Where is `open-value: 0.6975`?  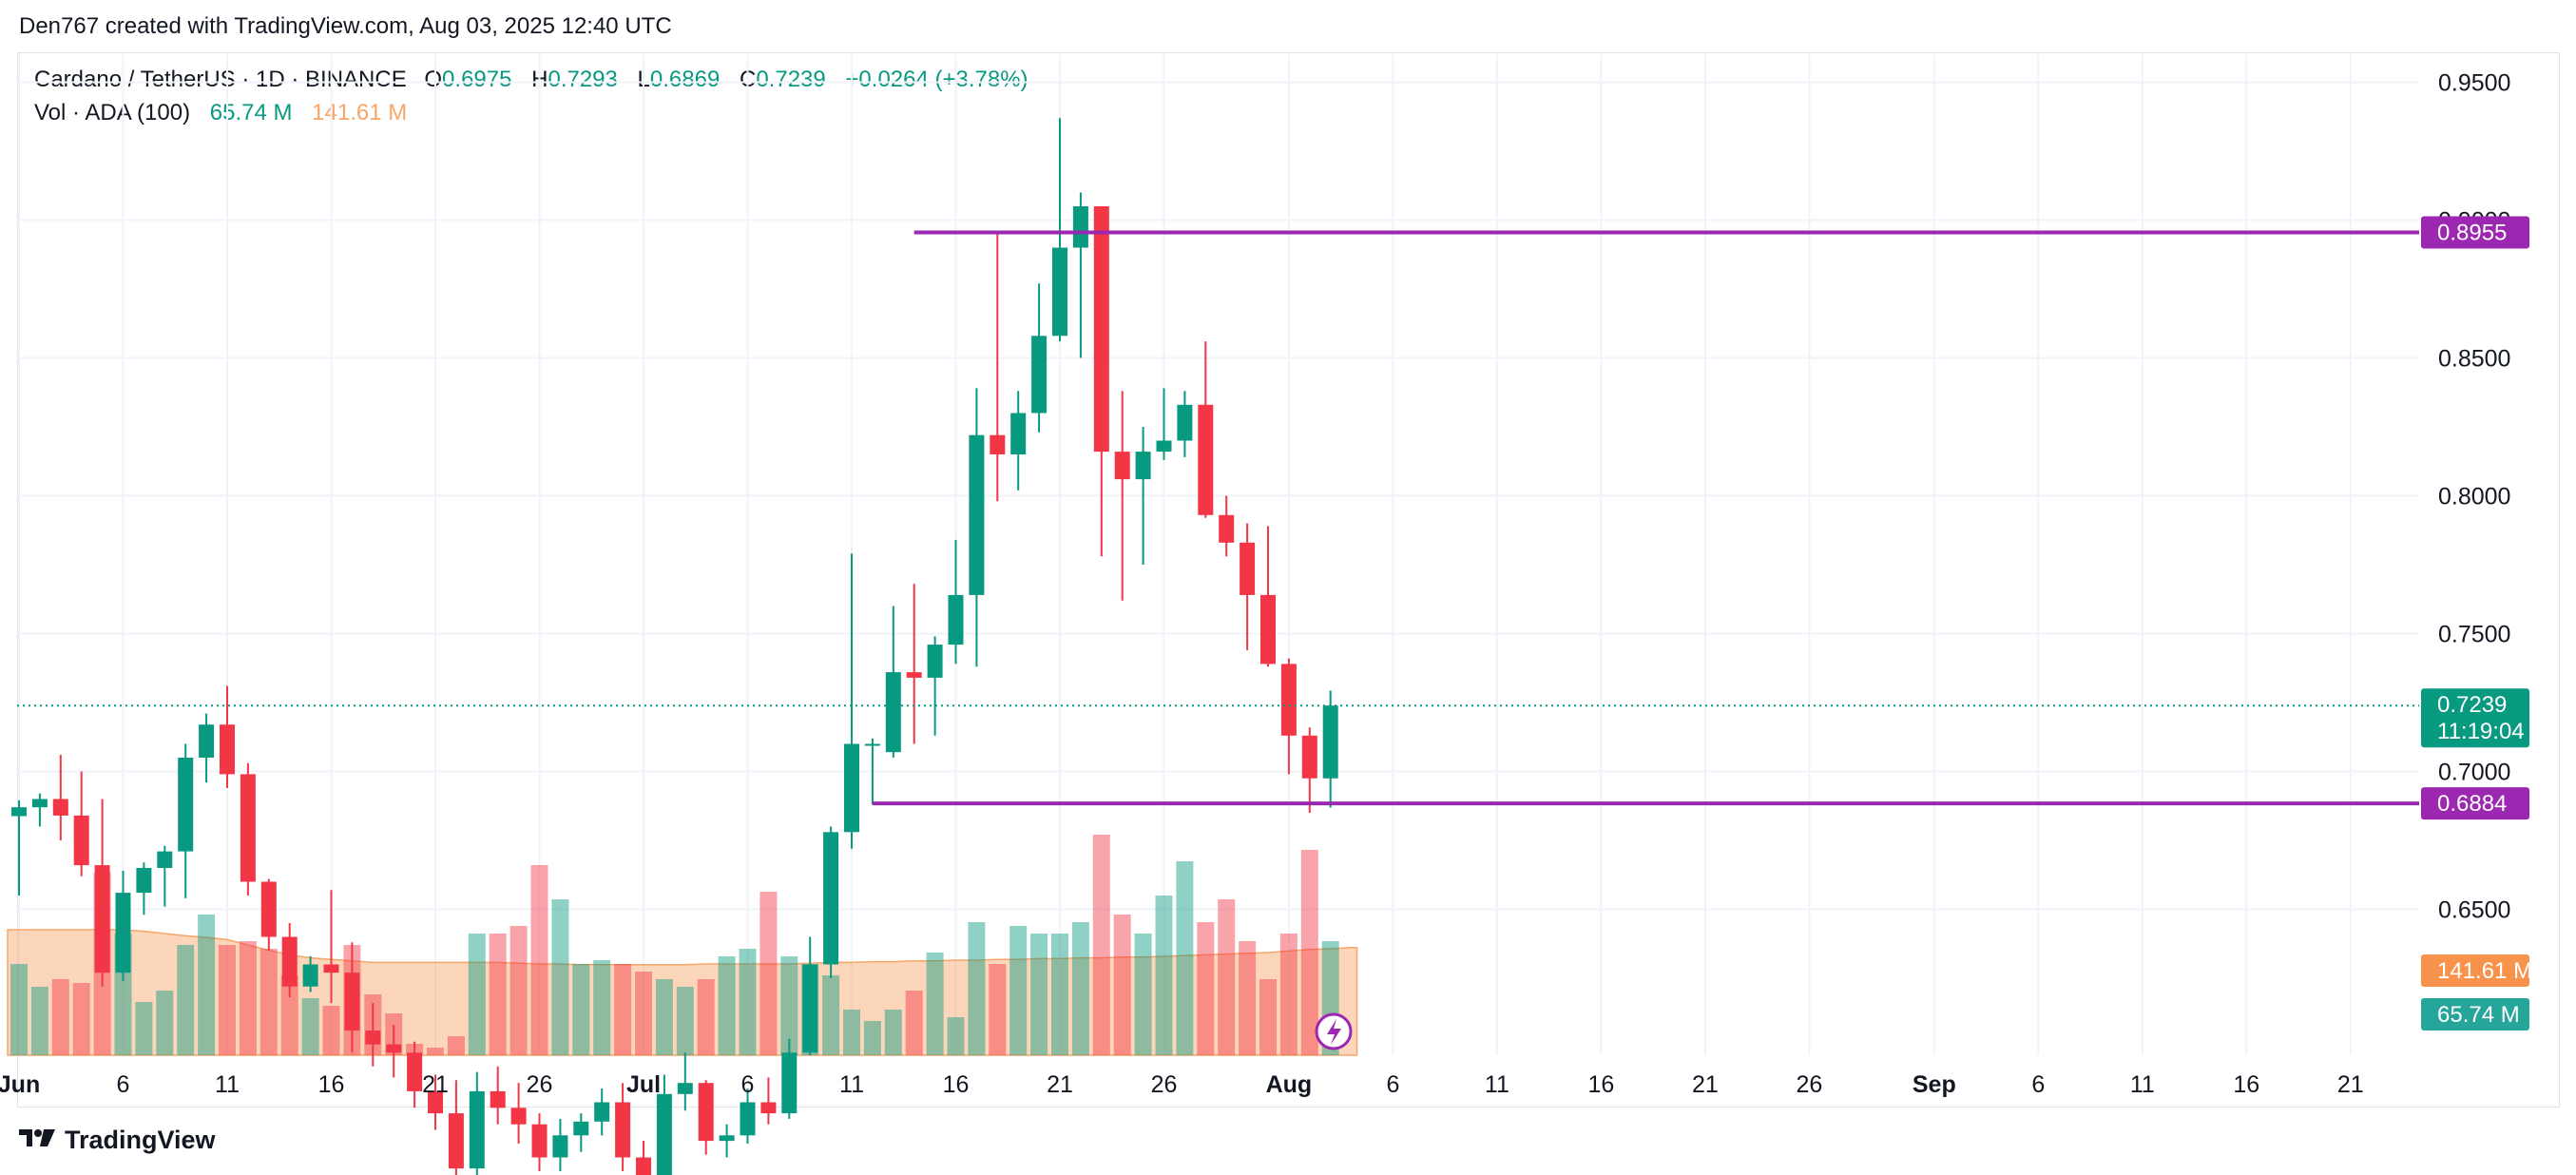 open-value: 0.6975 is located at coordinates (477, 79).